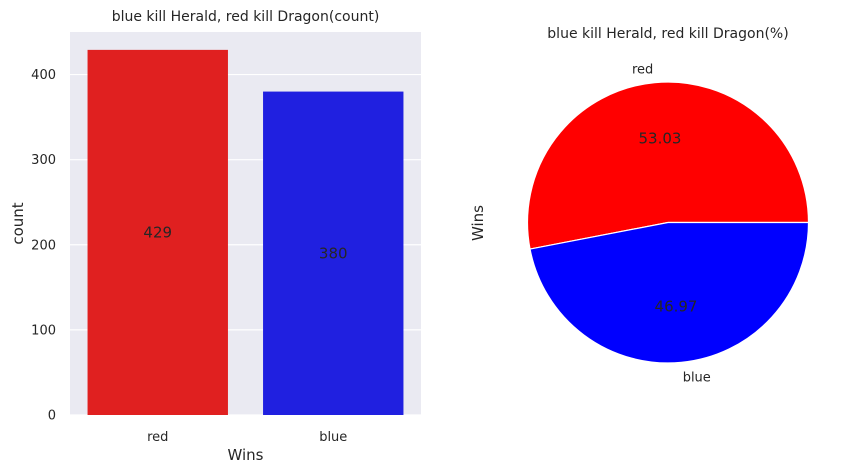 Image resolution: width=854 pixels, height=473 pixels. What do you see at coordinates (43, 75) in the screenshot?
I see `y-tick-label: 400` at bounding box center [43, 75].